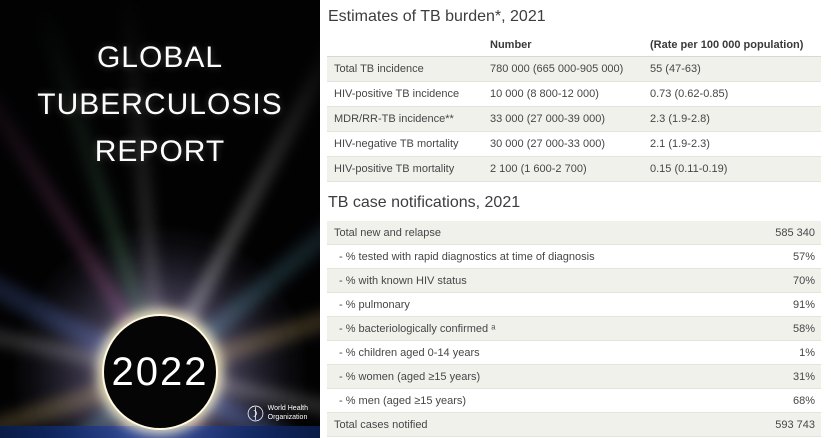  Describe the element at coordinates (557, 69) in the screenshot. I see `row-number: 780 000 (665 000-905 000)` at that location.